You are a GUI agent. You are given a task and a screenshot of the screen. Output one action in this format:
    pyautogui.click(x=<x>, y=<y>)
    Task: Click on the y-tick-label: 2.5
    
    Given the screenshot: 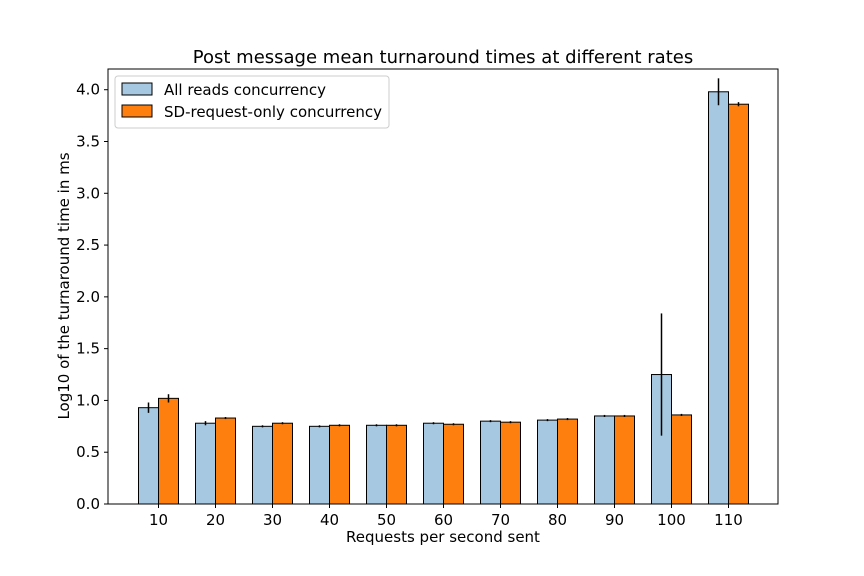 What is the action you would take?
    pyautogui.click(x=88, y=245)
    